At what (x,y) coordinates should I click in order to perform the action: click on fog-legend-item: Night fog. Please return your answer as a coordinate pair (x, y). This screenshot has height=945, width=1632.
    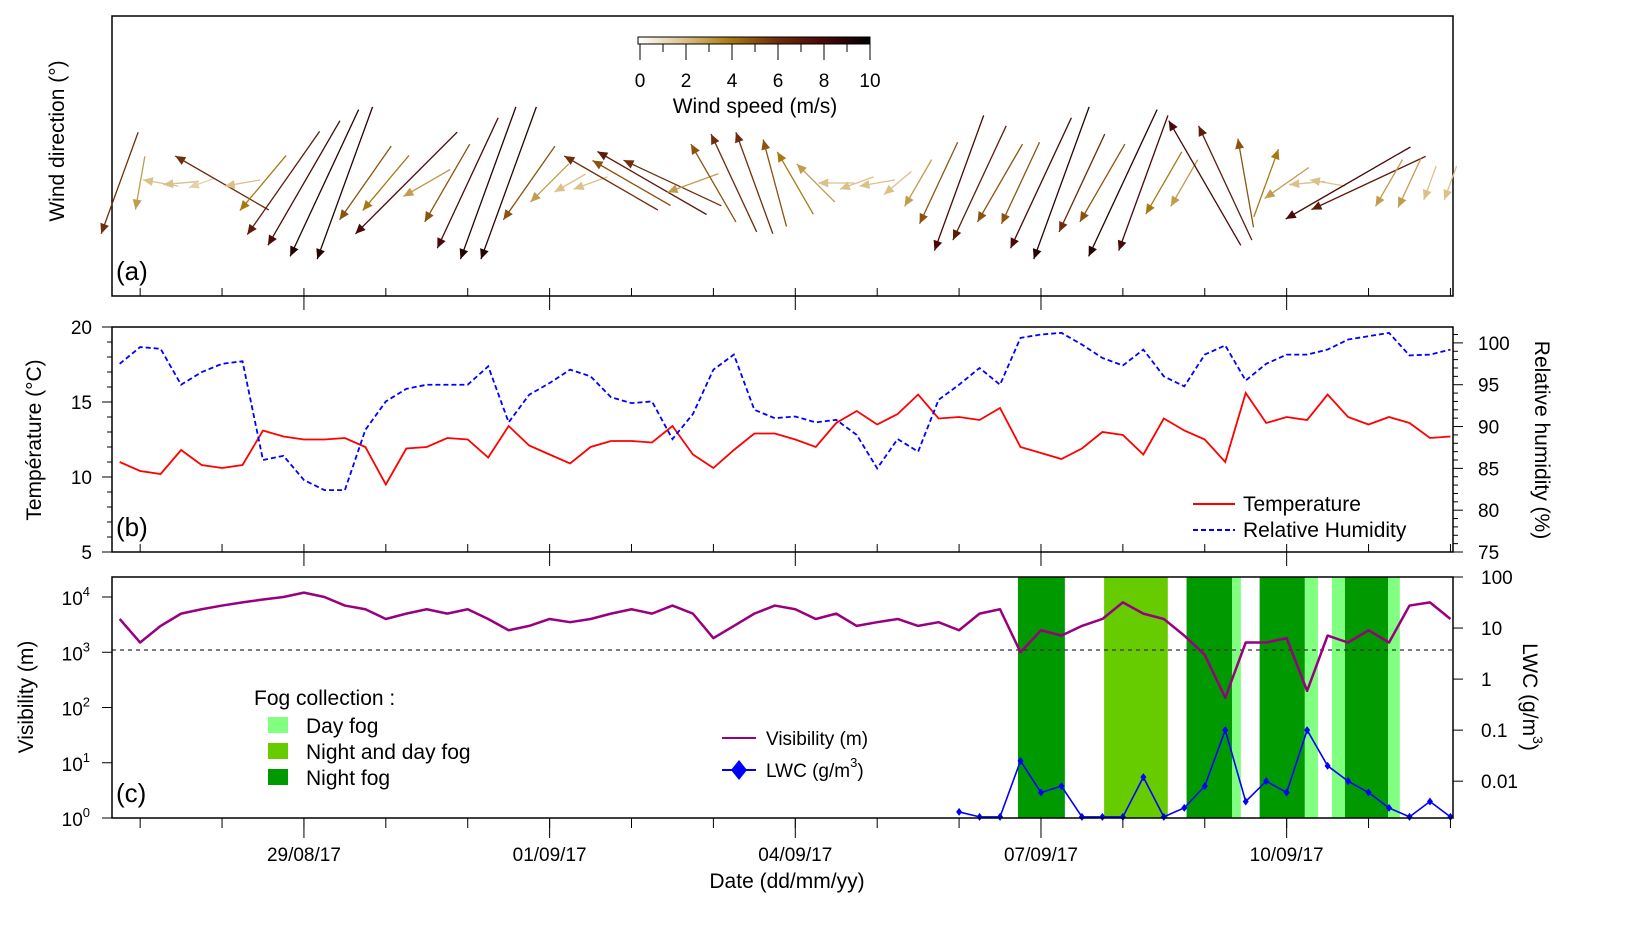
    Looking at the image, I should click on (348, 778).